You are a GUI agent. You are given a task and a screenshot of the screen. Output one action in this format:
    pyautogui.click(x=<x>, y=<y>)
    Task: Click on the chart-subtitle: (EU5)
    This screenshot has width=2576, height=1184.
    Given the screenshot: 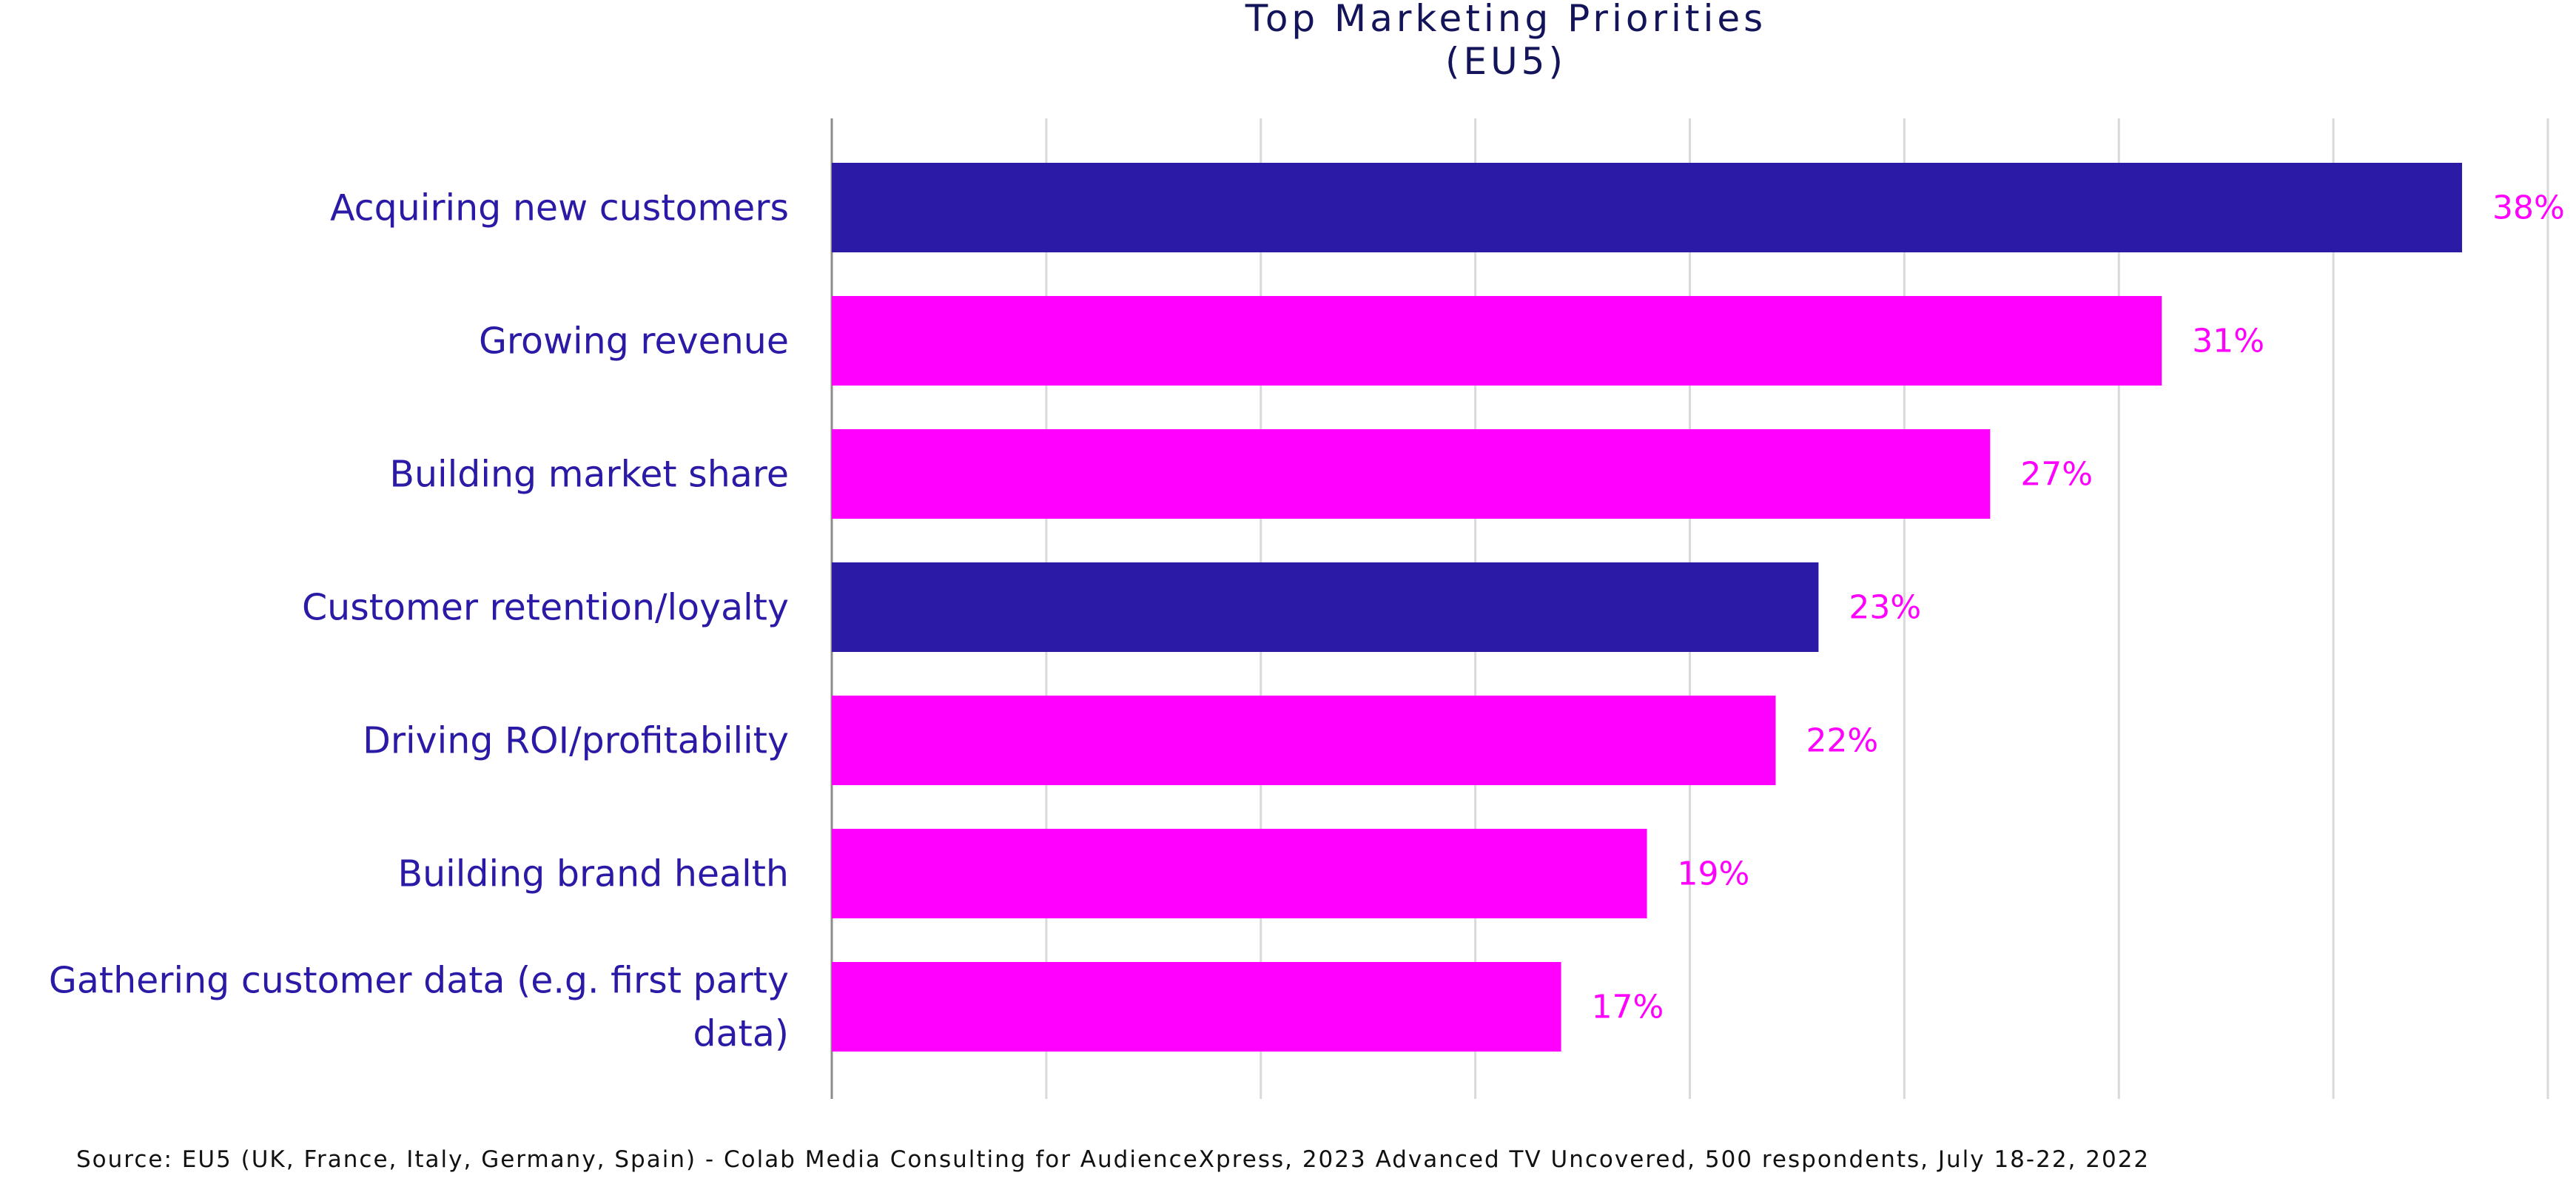 What is the action you would take?
    pyautogui.click(x=1506, y=61)
    